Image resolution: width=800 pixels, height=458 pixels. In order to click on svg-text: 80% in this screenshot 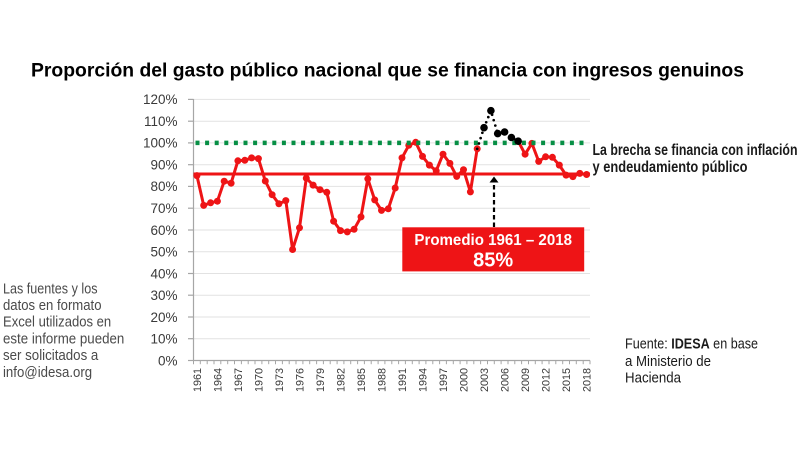, I will do `click(163, 186)`.